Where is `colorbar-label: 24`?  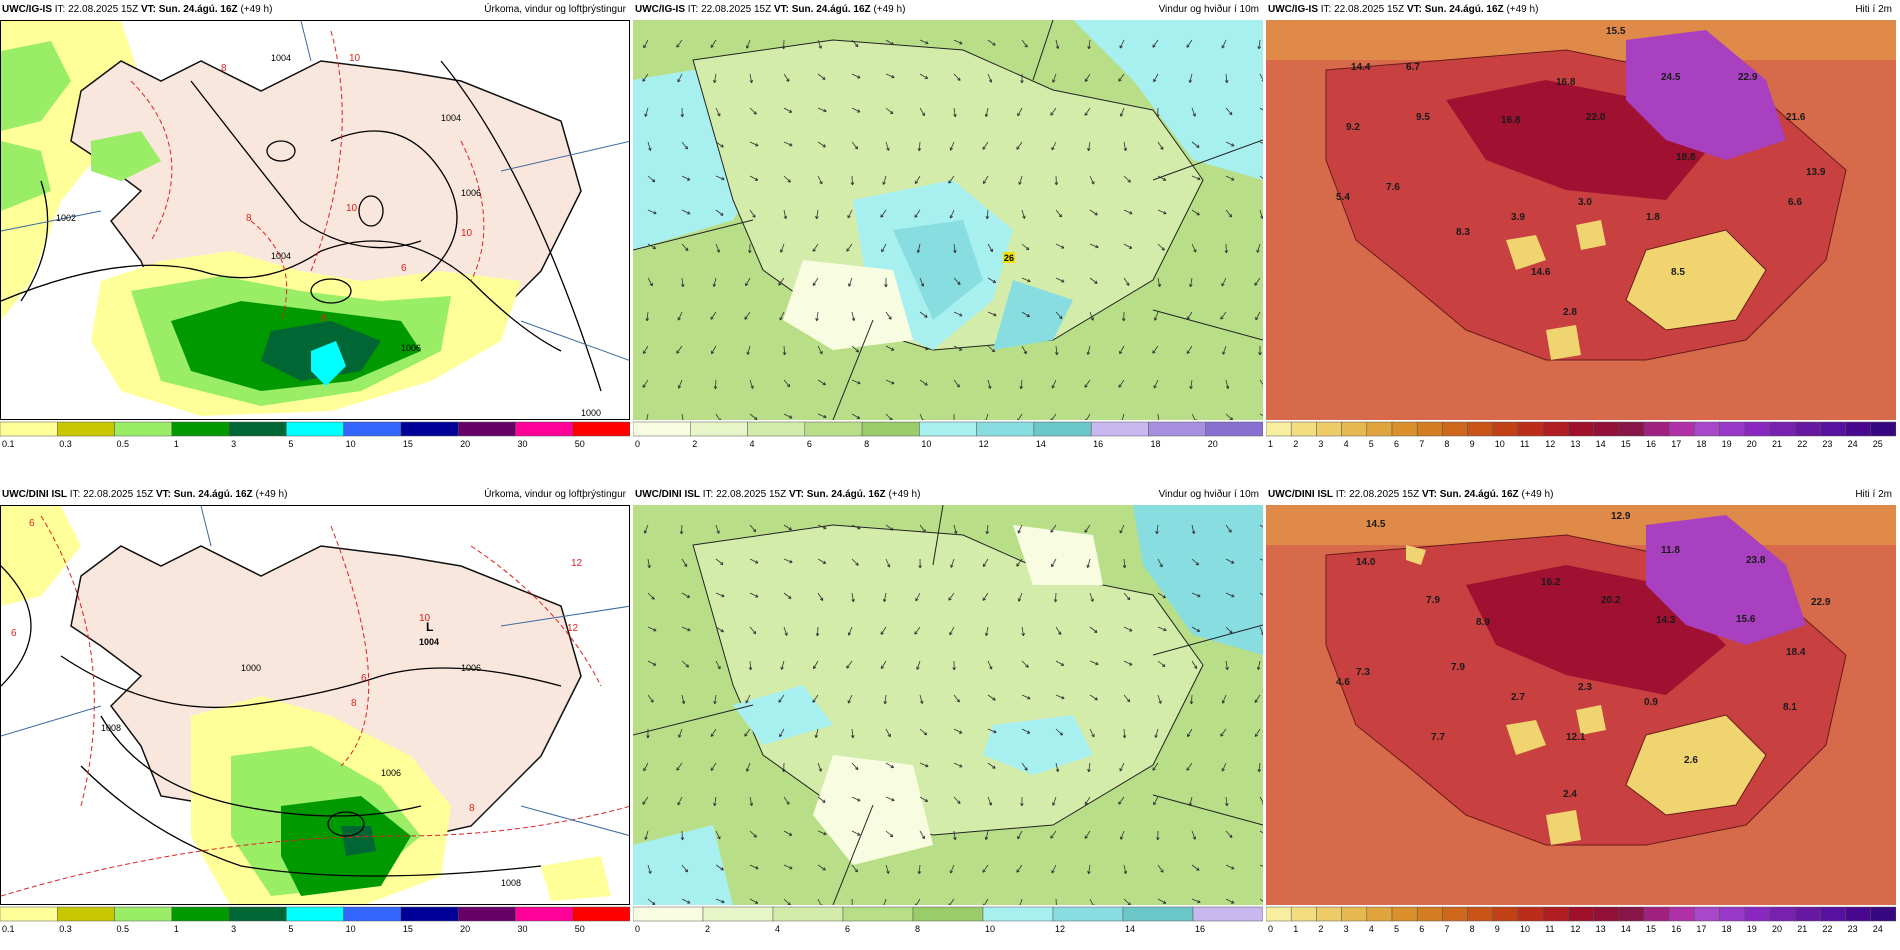
colorbar-label: 24 is located at coordinates (1878, 929).